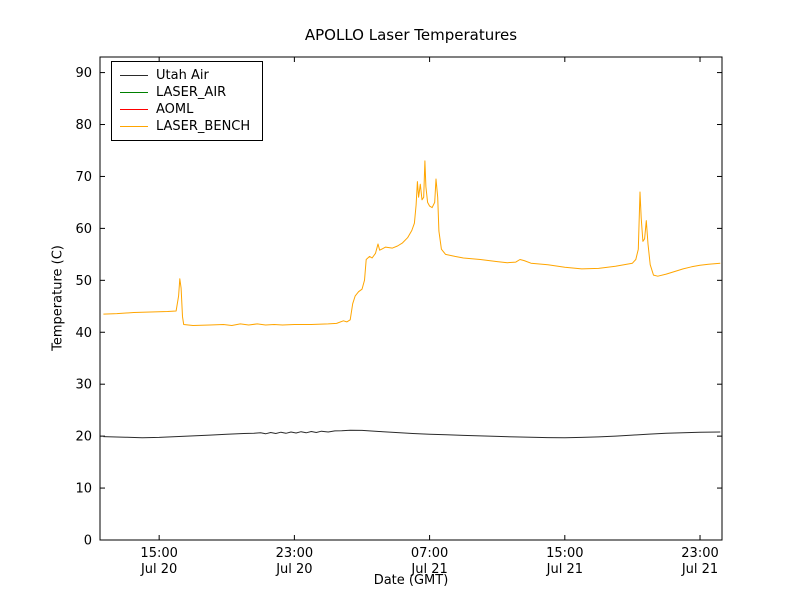 The height and width of the screenshot is (600, 800). Describe the element at coordinates (83, 73) in the screenshot. I see `y-tick-label: 90` at that location.